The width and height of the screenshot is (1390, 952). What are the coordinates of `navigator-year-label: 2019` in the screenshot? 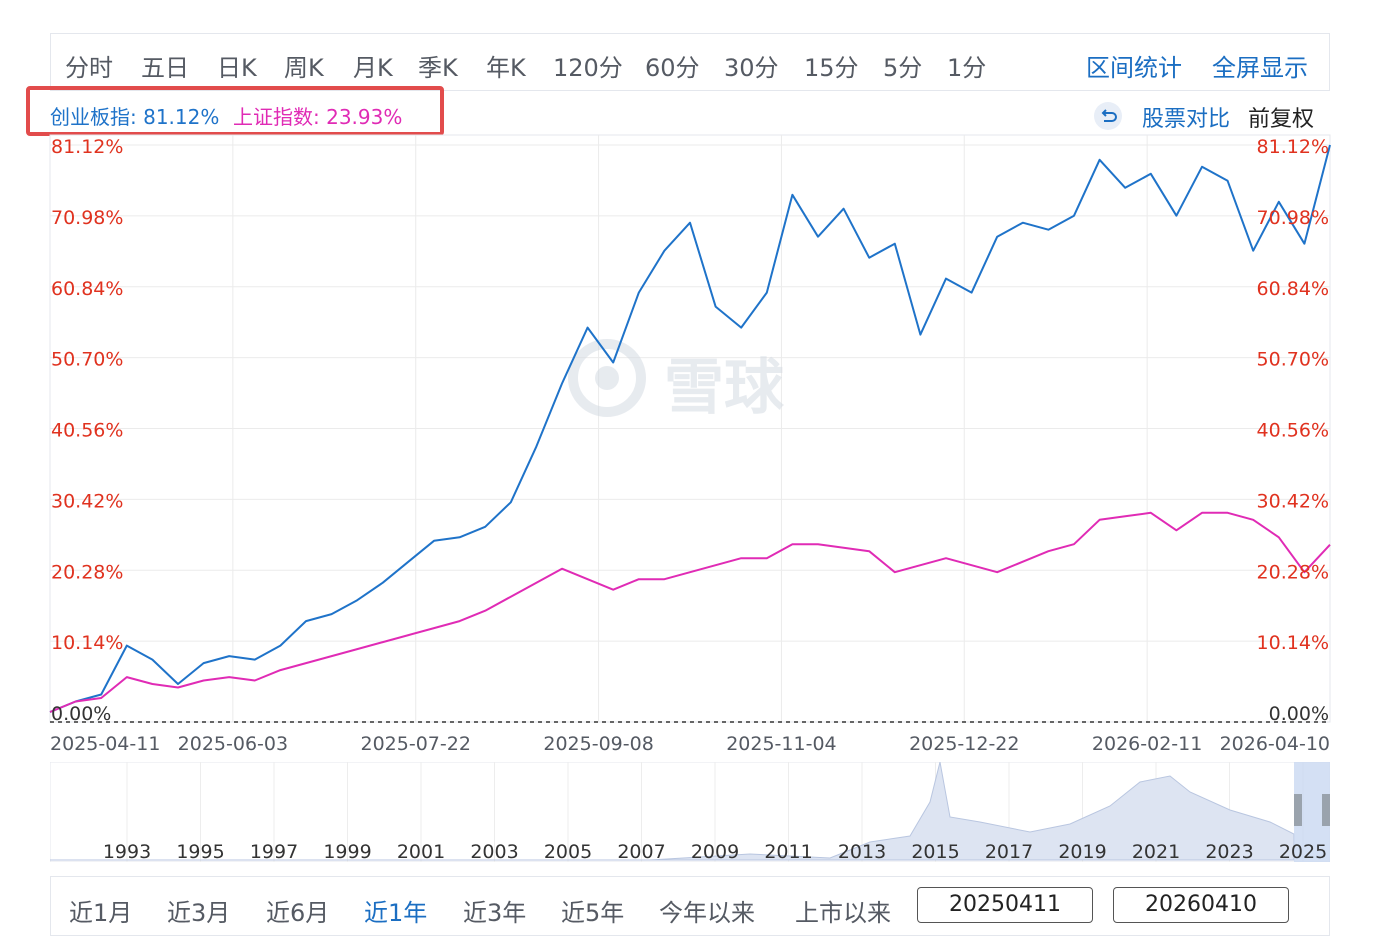 It's located at (1082, 851).